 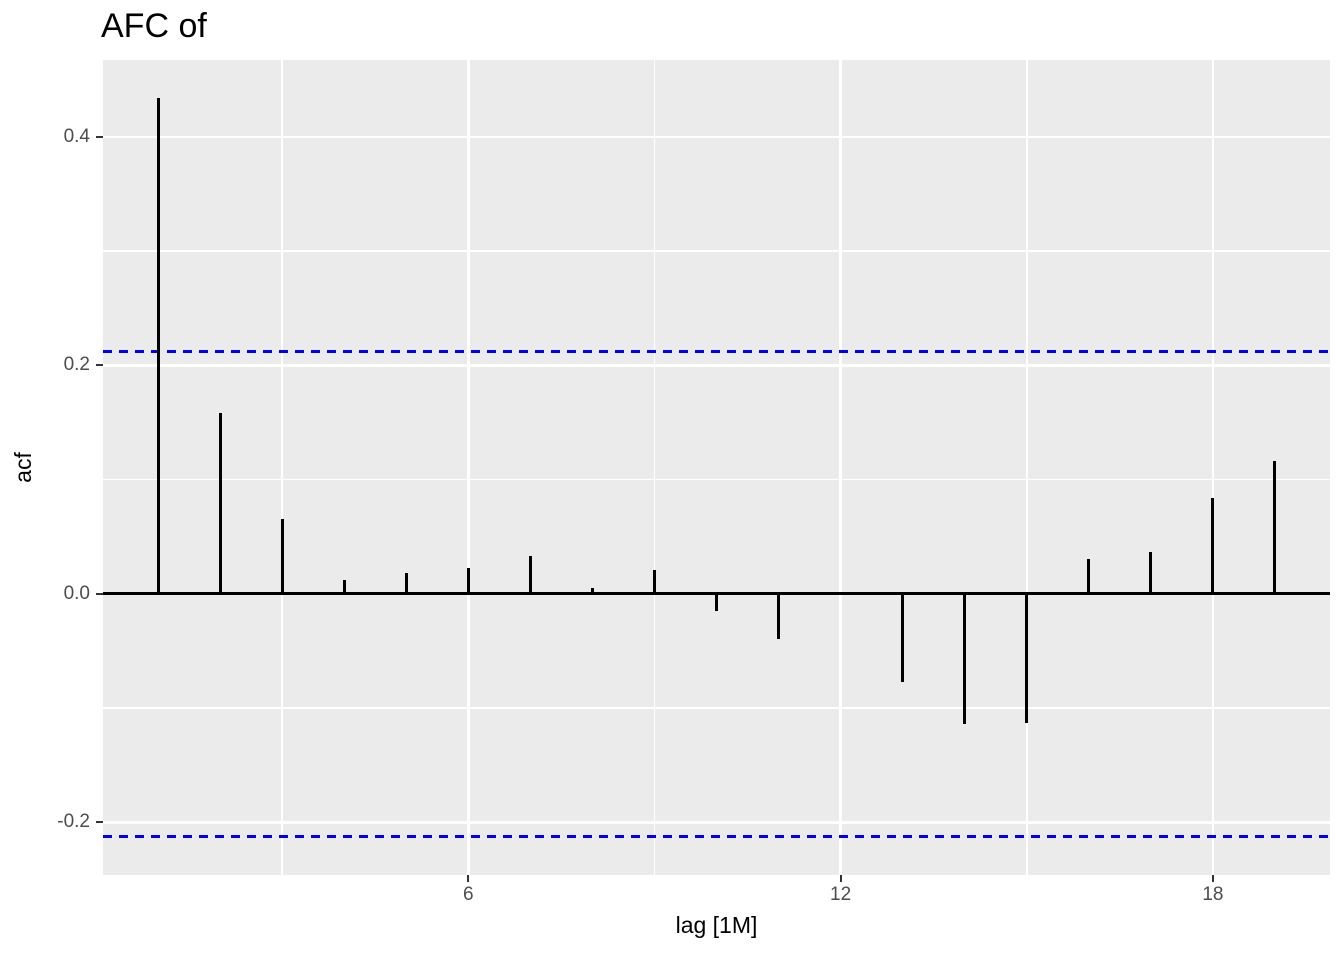 What do you see at coordinates (841, 894) in the screenshot?
I see `x-tick-label: 12` at bounding box center [841, 894].